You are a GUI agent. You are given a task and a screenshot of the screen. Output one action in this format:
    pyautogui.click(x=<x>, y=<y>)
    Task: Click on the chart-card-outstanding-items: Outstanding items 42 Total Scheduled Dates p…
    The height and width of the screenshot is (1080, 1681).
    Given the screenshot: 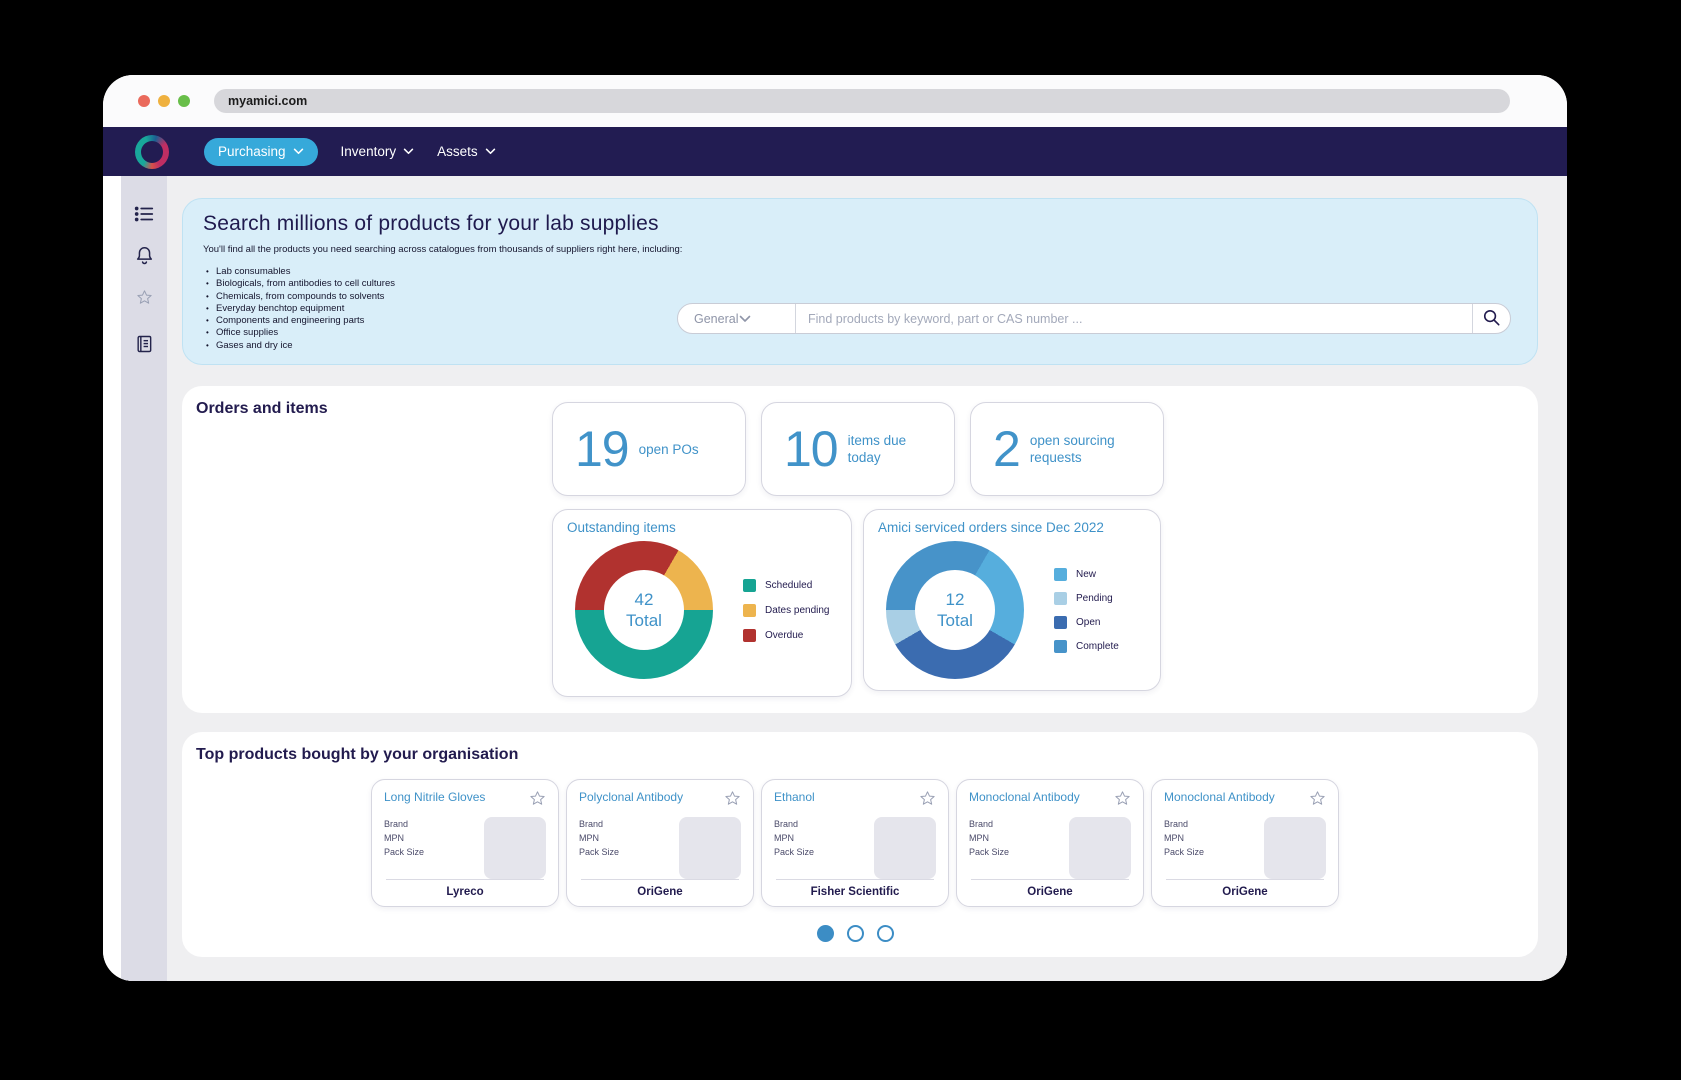 What is the action you would take?
    pyautogui.click(x=702, y=603)
    